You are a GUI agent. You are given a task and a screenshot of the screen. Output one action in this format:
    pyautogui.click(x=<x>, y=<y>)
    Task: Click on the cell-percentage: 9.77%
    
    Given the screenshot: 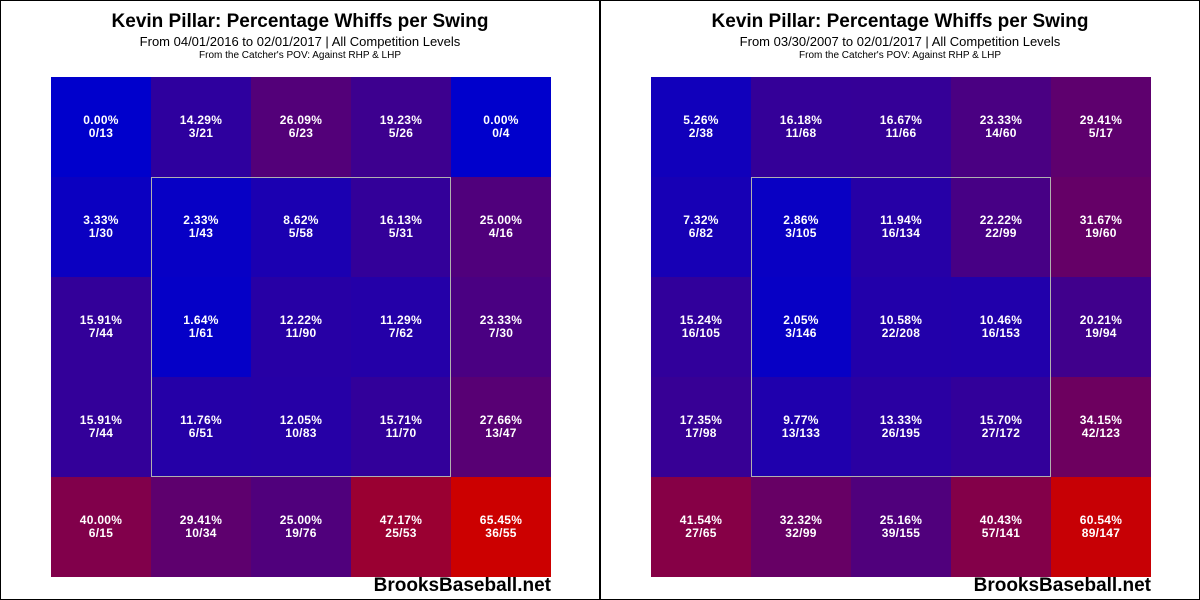 What is the action you would take?
    pyautogui.click(x=801, y=420)
    